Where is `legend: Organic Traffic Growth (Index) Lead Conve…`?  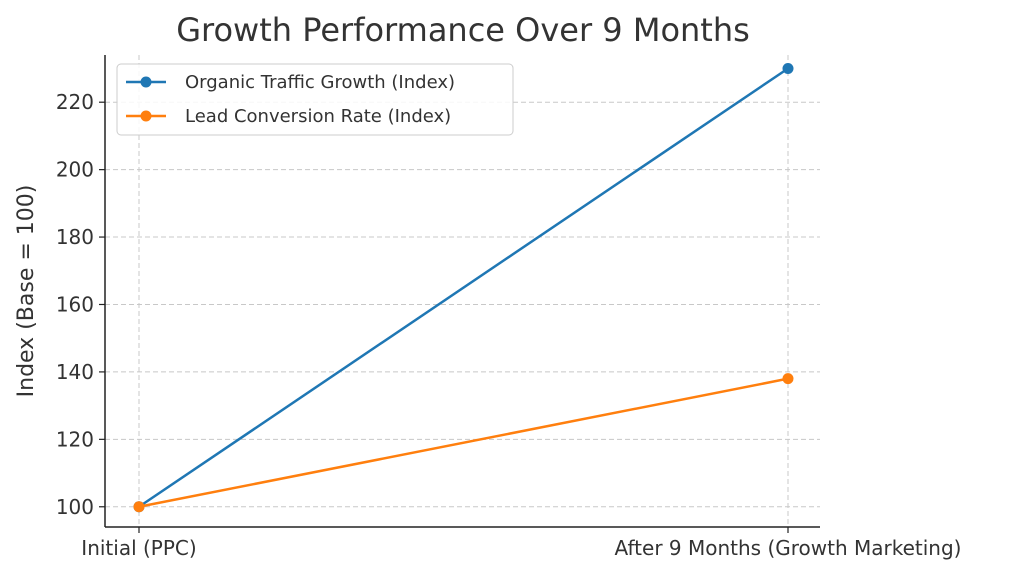 legend: Organic Traffic Growth (Index) Lead Conve… is located at coordinates (315, 99).